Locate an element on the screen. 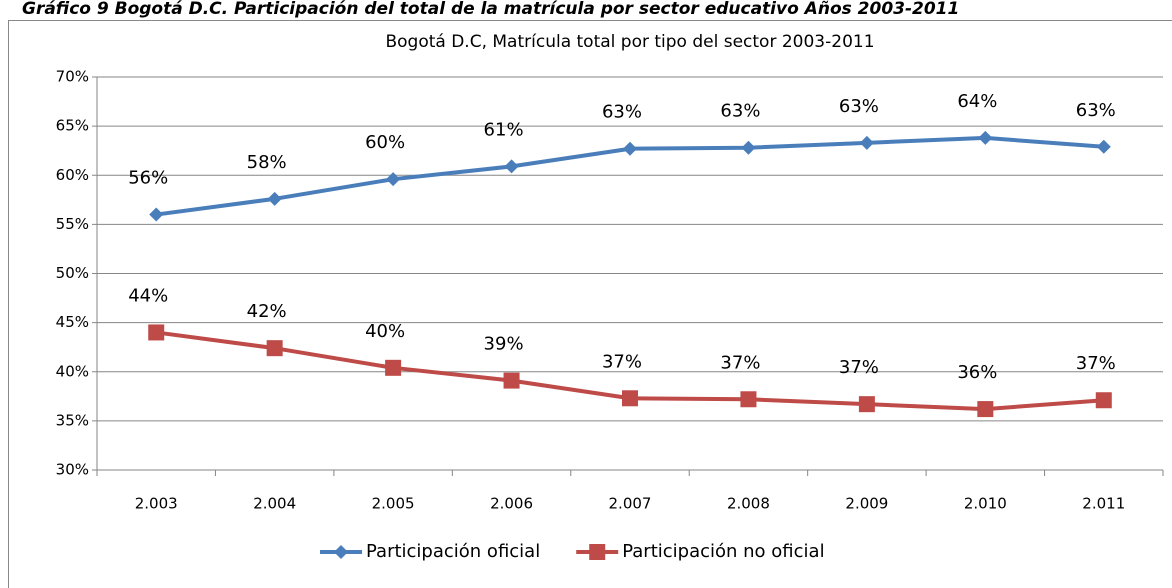 The width and height of the screenshot is (1172, 588). x-tick-label: 2.006 is located at coordinates (511, 504).